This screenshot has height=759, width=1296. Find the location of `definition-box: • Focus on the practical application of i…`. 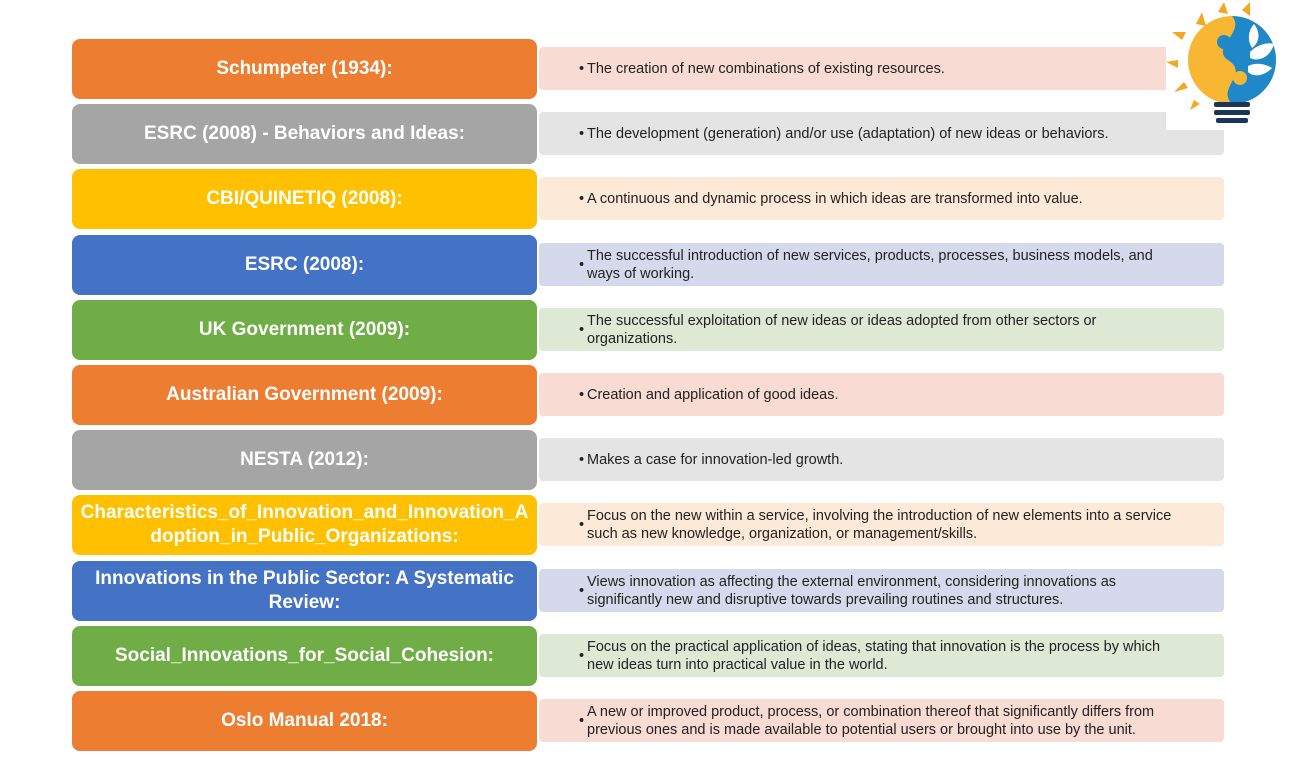

definition-box: • Focus on the practical application of i… is located at coordinates (881, 655).